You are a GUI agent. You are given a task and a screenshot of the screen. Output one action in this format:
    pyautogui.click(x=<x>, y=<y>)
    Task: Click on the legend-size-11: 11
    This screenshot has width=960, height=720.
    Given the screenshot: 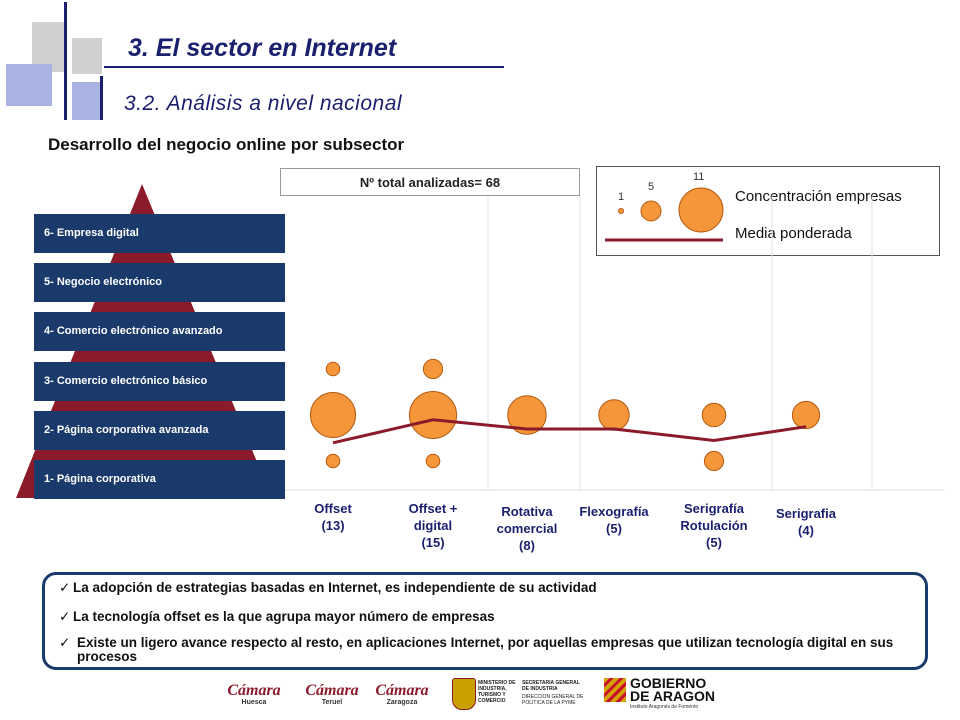 What is the action you would take?
    pyautogui.click(x=699, y=177)
    